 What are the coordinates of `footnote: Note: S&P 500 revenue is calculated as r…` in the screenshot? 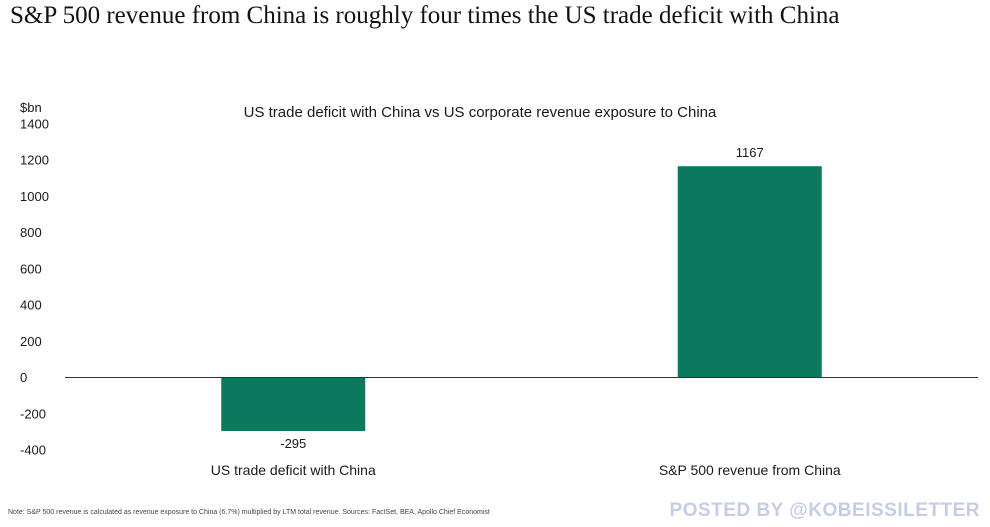 It's located at (249, 512).